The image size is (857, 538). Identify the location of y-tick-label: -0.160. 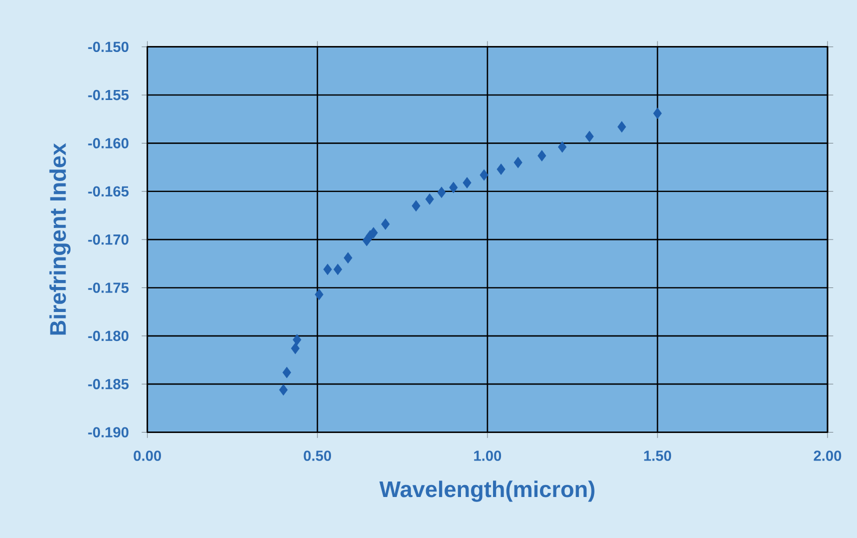
(108, 143).